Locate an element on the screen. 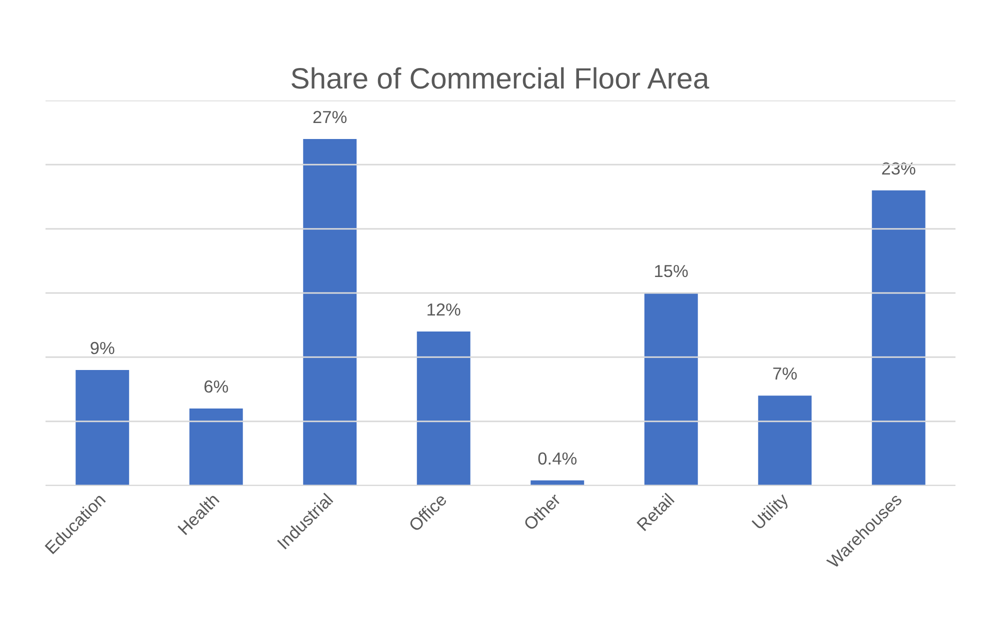 The width and height of the screenshot is (987, 617). data-label: 0.4% is located at coordinates (558, 458).